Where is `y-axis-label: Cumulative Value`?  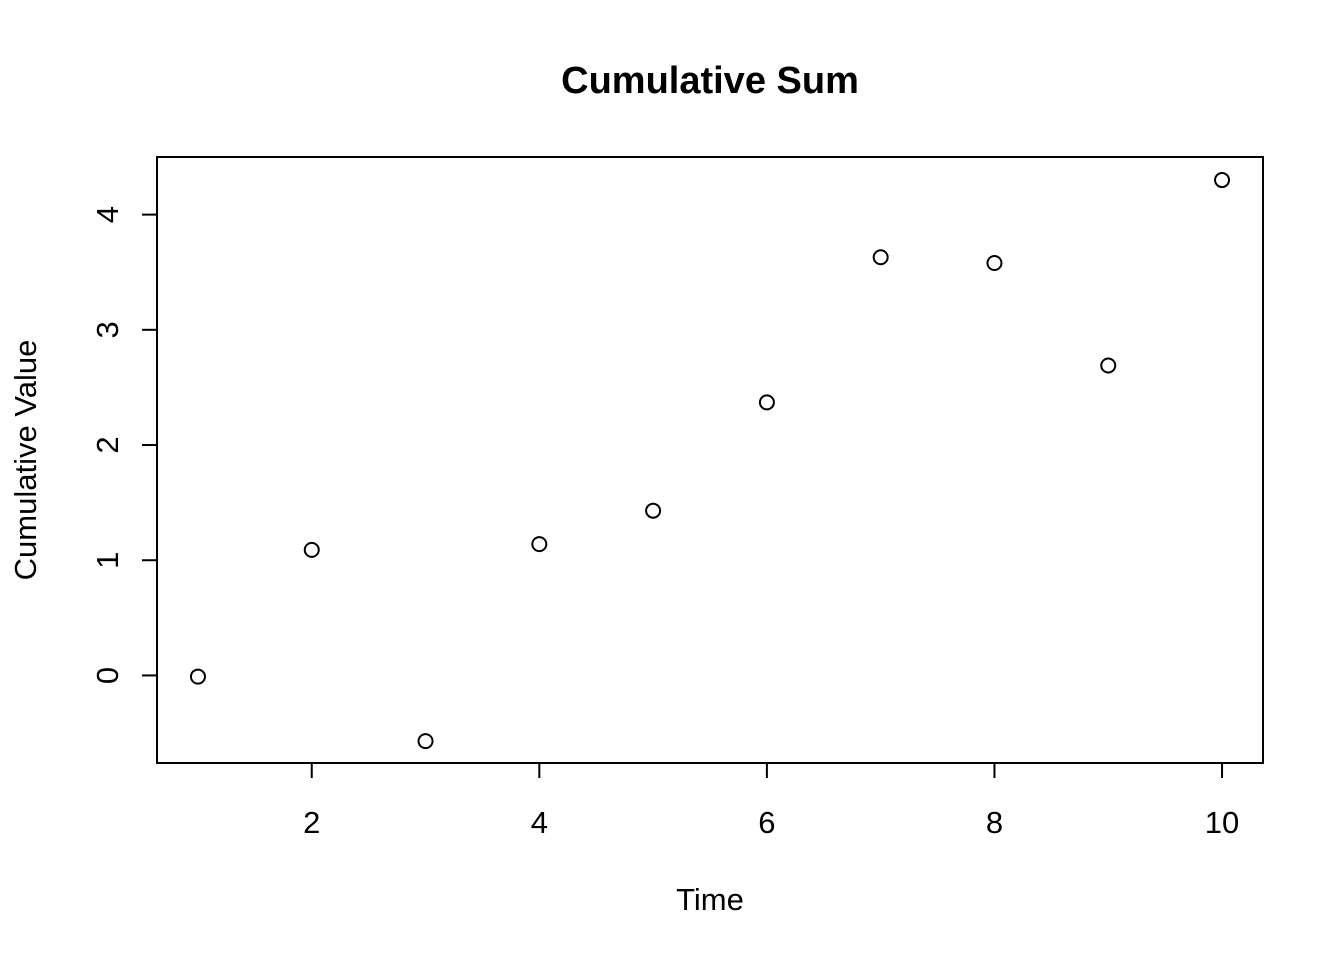 y-axis-label: Cumulative Value is located at coordinates (25, 460).